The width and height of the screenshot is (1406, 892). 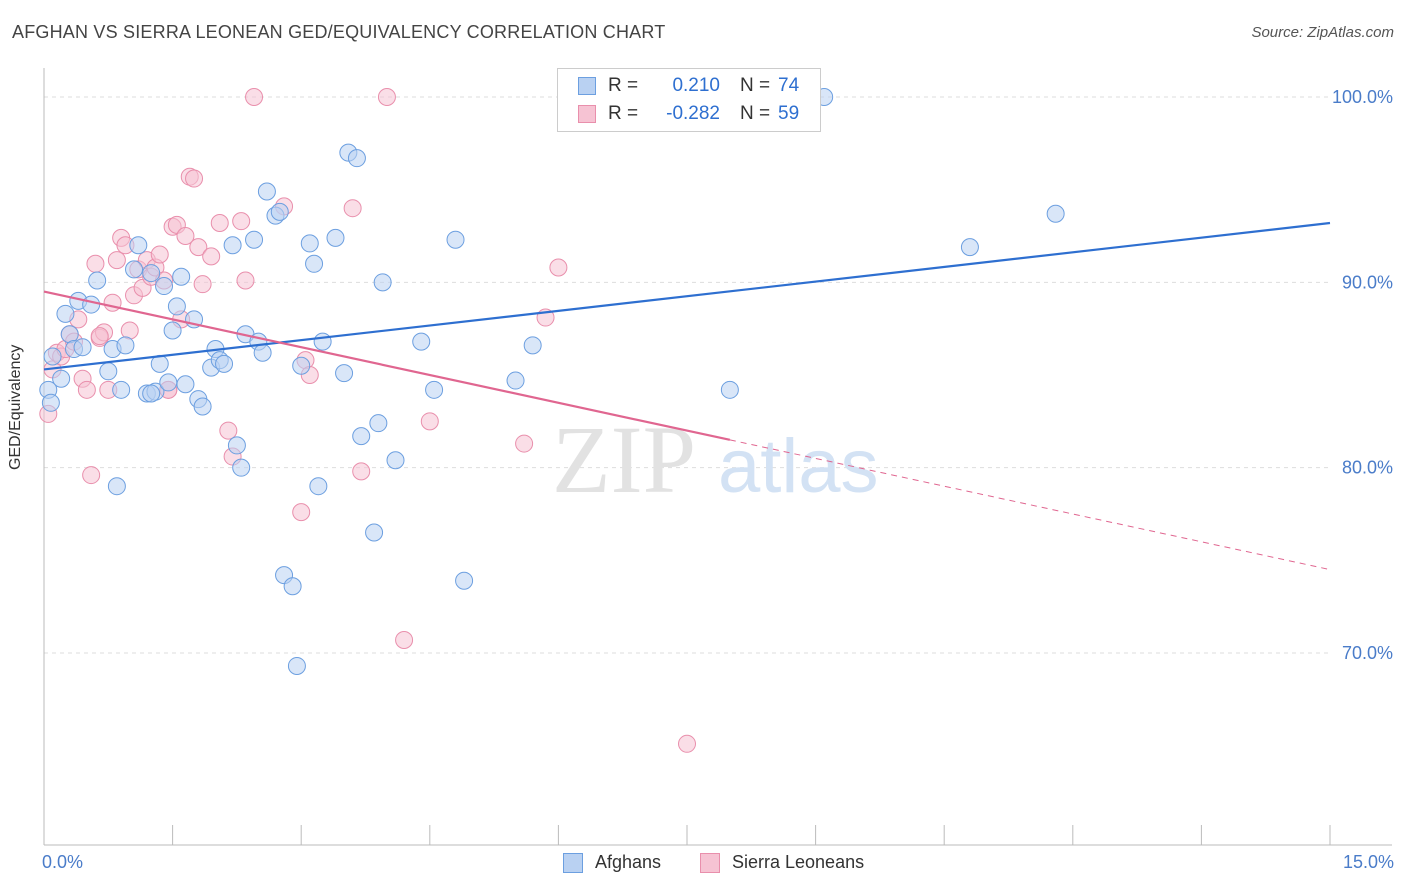 I want to click on watermark-zip: ZIP, so click(x=624, y=459).